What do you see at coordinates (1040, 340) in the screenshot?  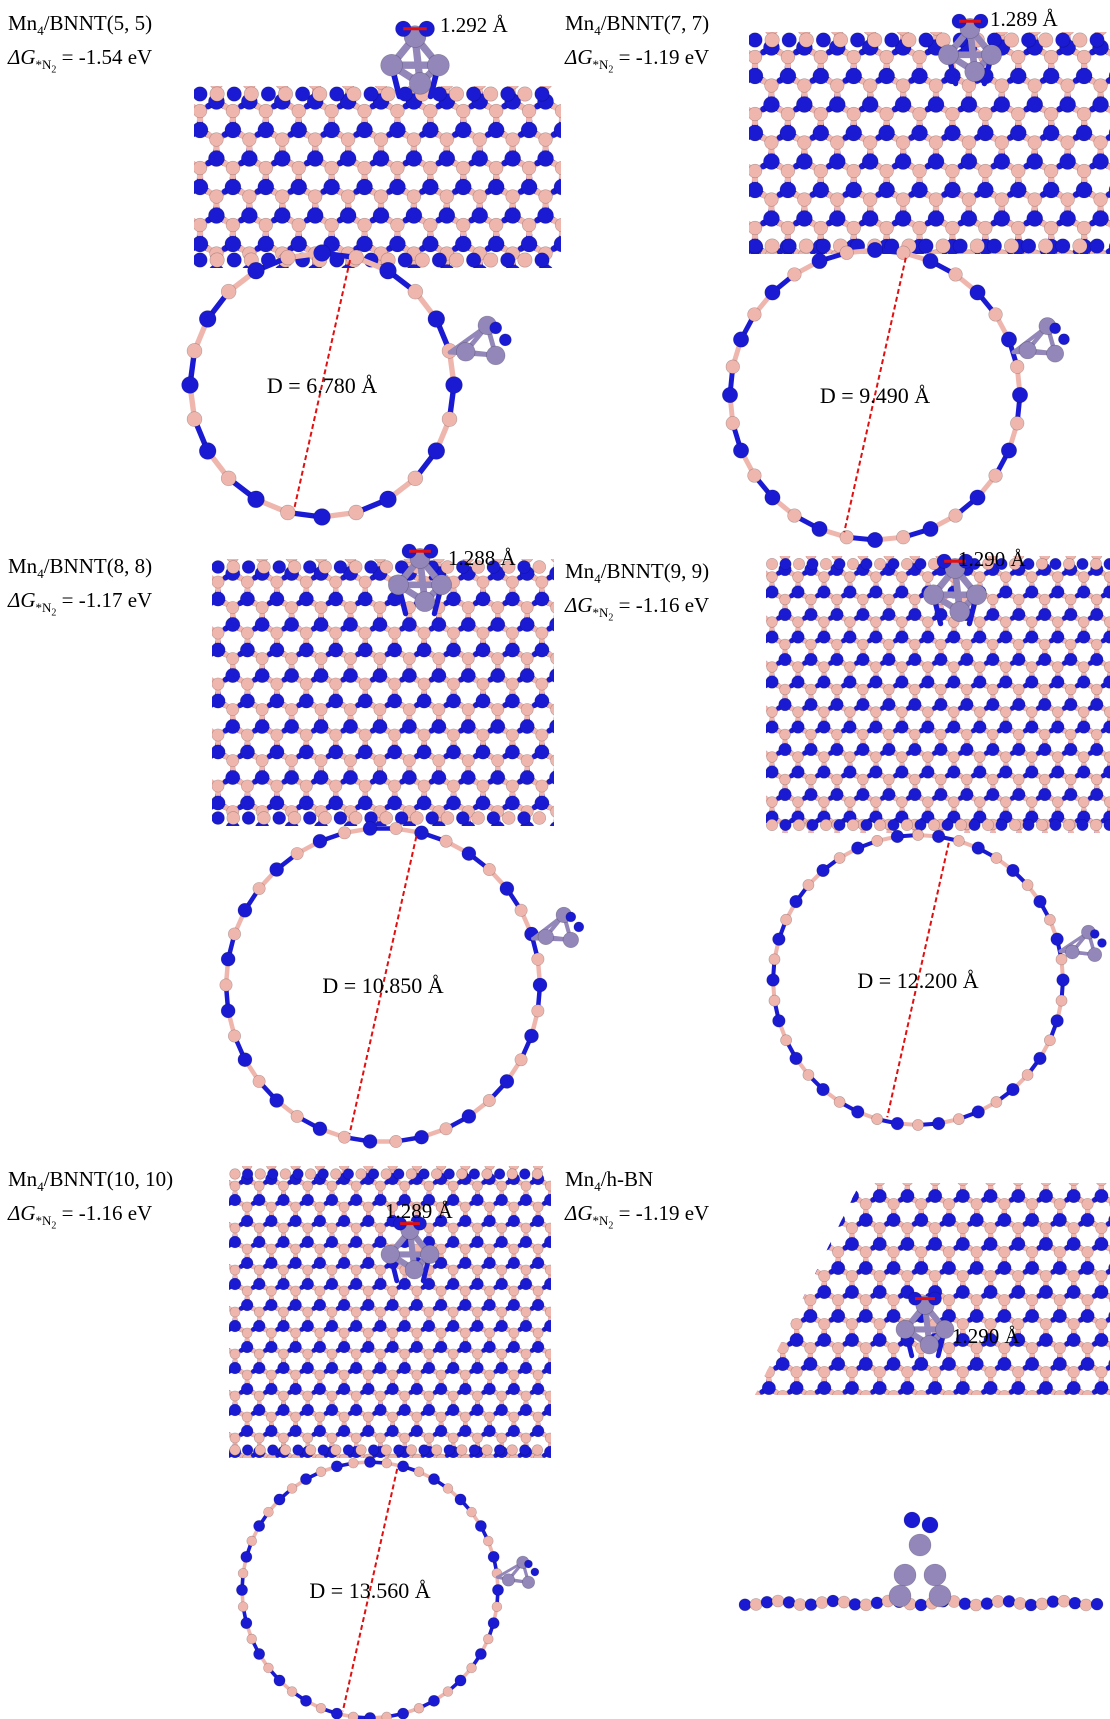 I see `mn4-cluster` at bounding box center [1040, 340].